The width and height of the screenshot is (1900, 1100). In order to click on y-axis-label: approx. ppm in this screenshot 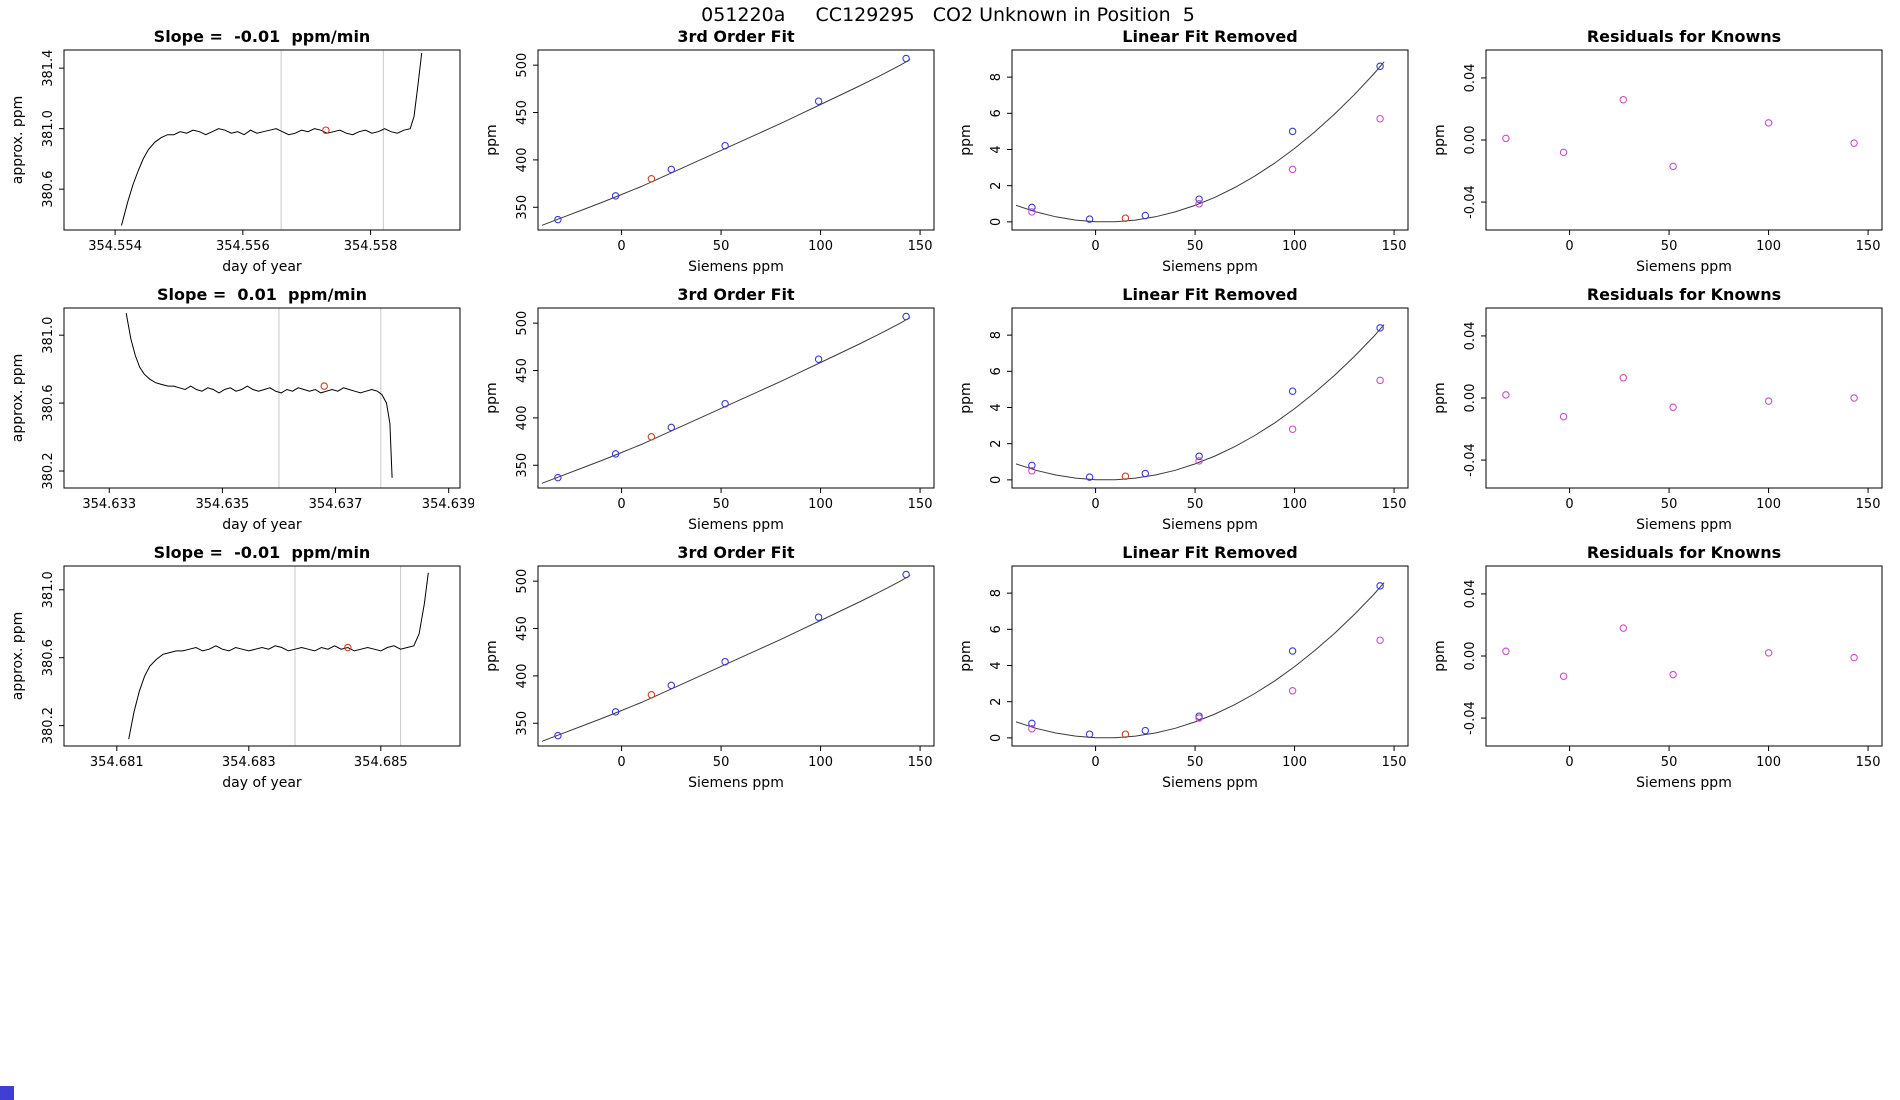, I will do `click(18, 656)`.